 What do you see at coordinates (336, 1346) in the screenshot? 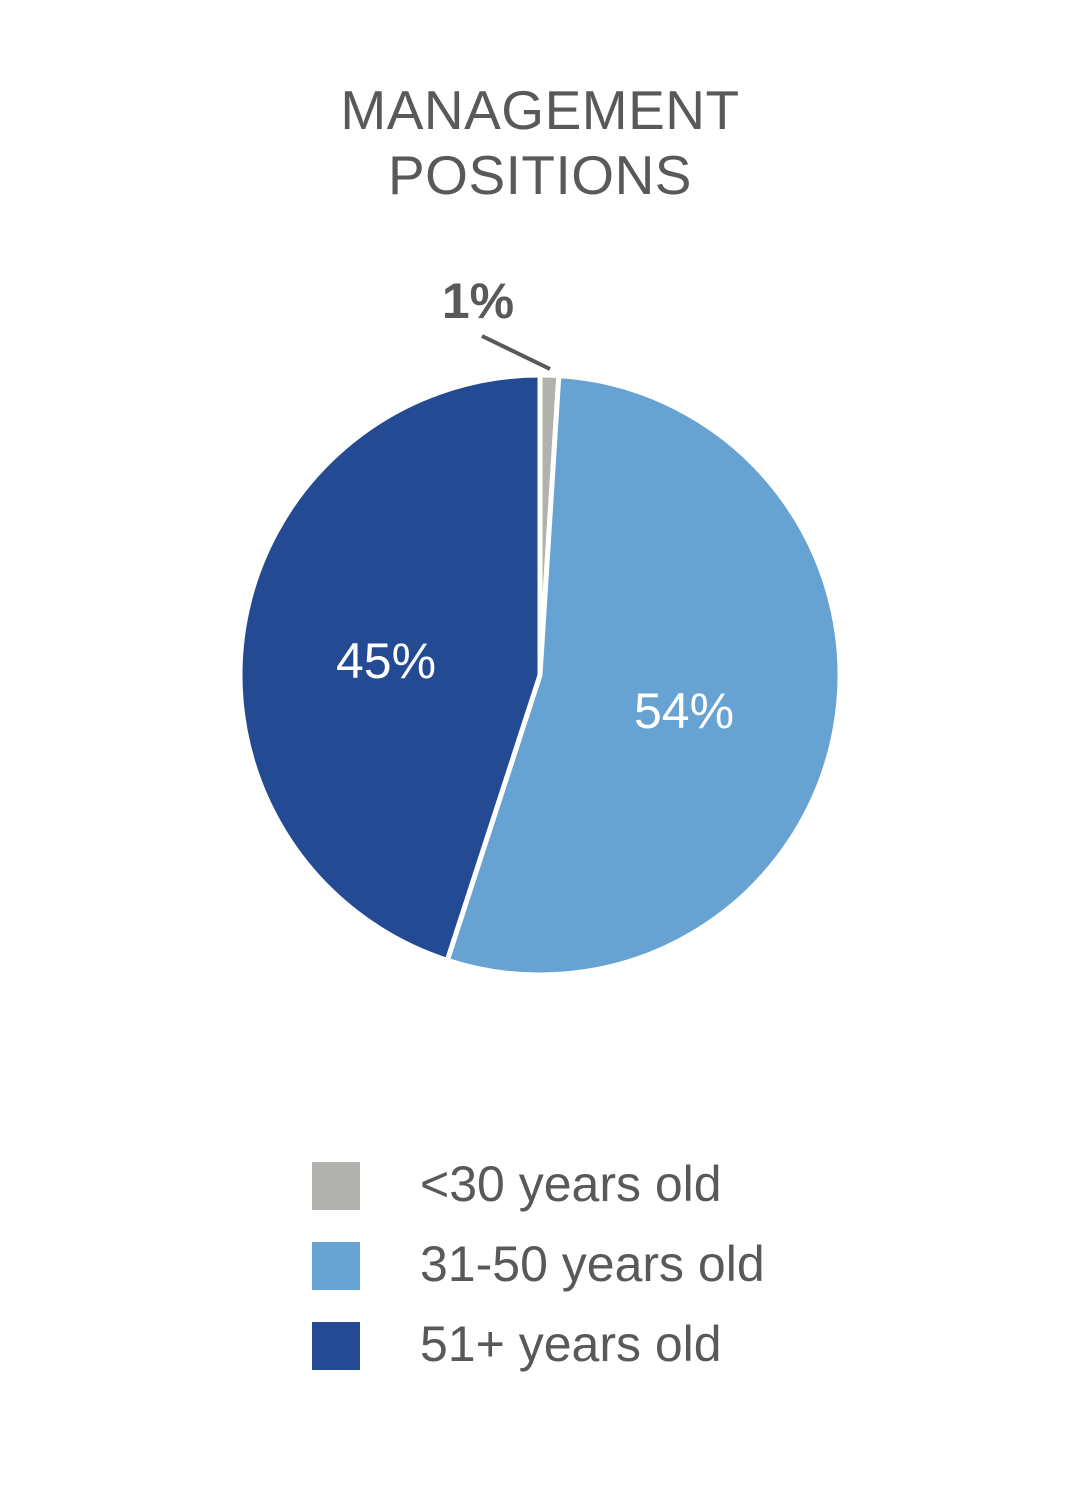
I see `legend-swatch-51-plus` at bounding box center [336, 1346].